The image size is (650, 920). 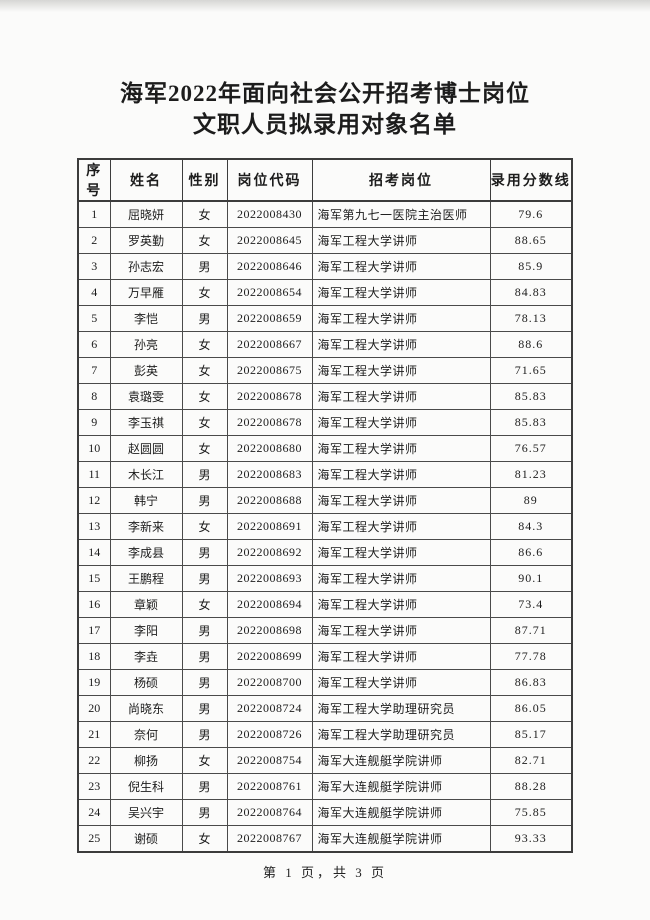 What do you see at coordinates (146, 266) in the screenshot?
I see `cell-name: 孙志宏` at bounding box center [146, 266].